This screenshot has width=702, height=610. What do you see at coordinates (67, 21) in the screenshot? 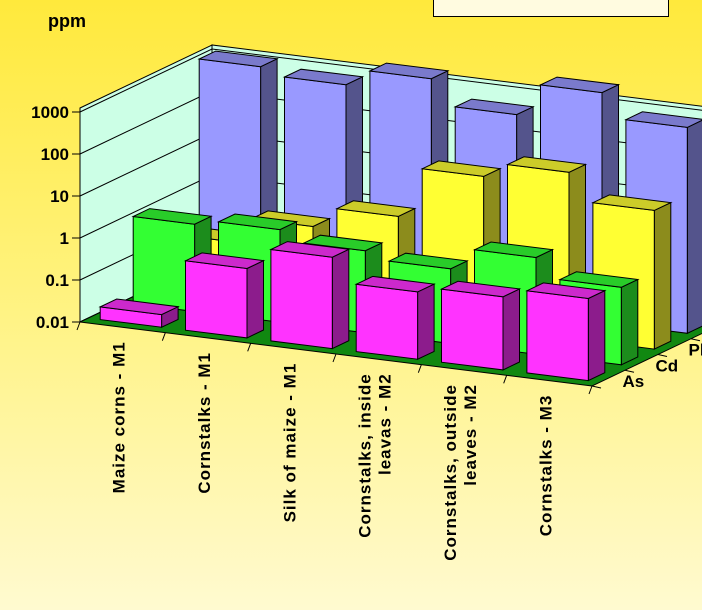
I see `y-axis-label: ppm` at bounding box center [67, 21].